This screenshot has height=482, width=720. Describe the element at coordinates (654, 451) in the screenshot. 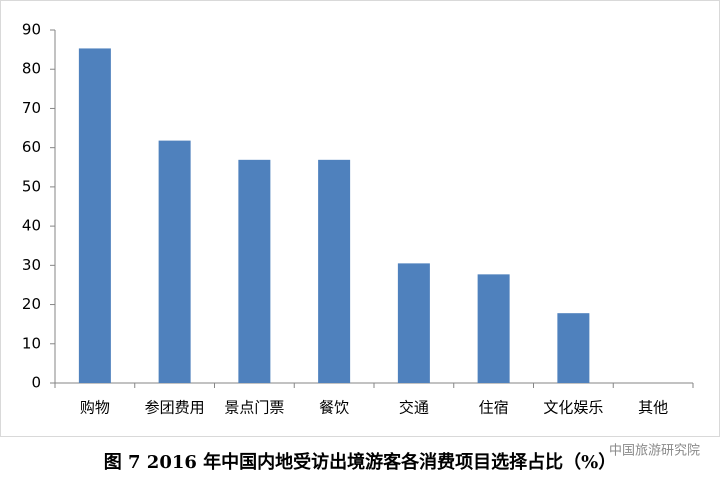

I see `watermark: 中国旅游研究院` at that location.